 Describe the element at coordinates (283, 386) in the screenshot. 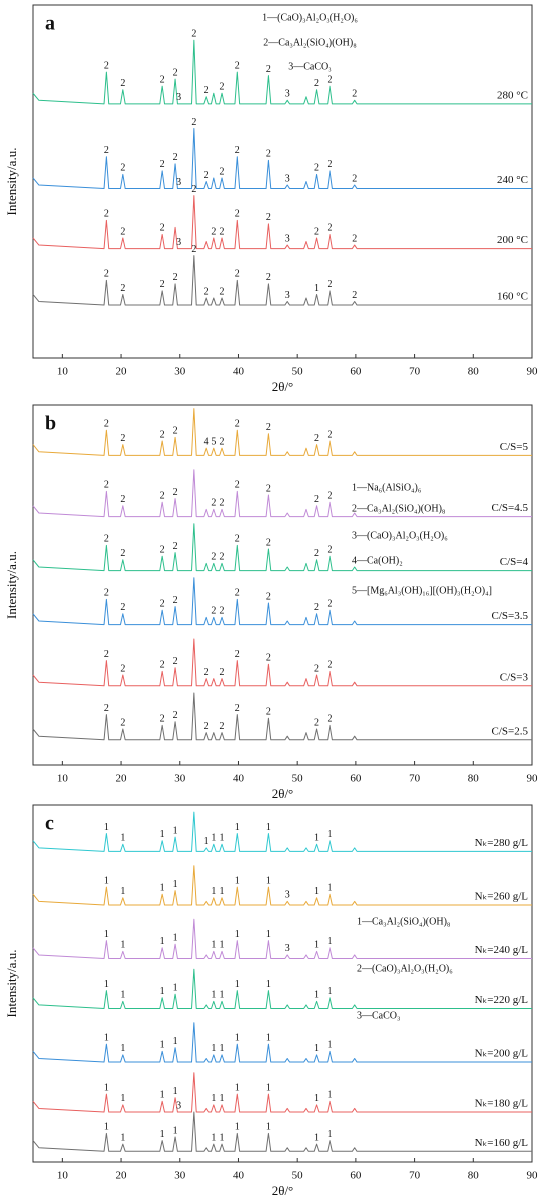

I see `x-axis-title: 2θ/°` at that location.